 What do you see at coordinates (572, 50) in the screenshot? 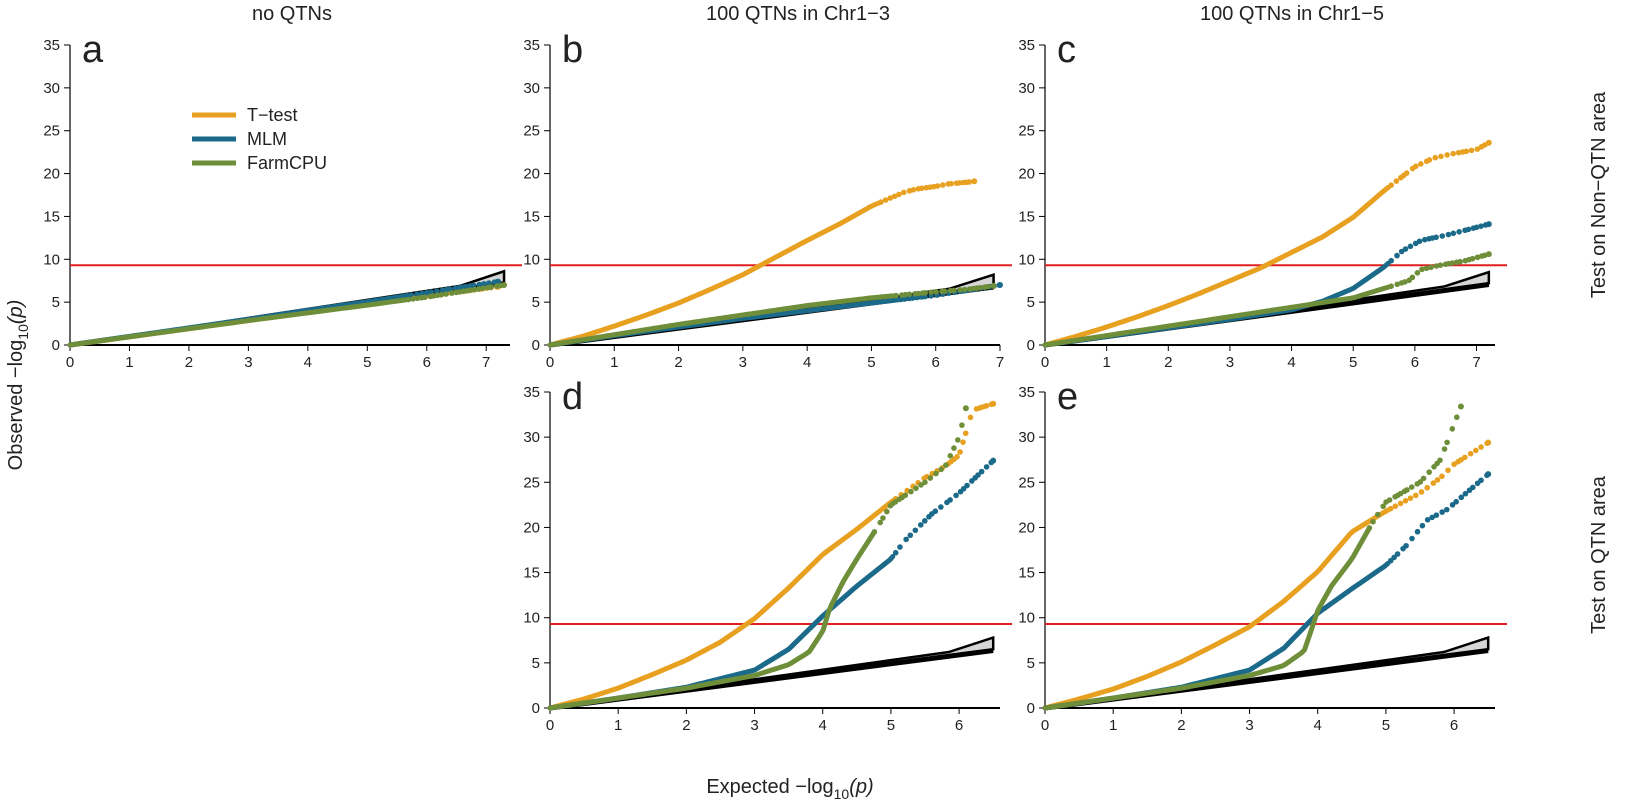
I see `panel-letter: b` at bounding box center [572, 50].